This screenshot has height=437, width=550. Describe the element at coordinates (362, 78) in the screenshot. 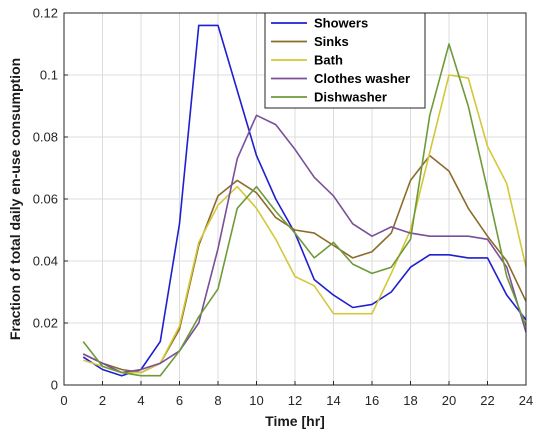

I see `legend-label-clothes-washer: Clothes washer` at that location.